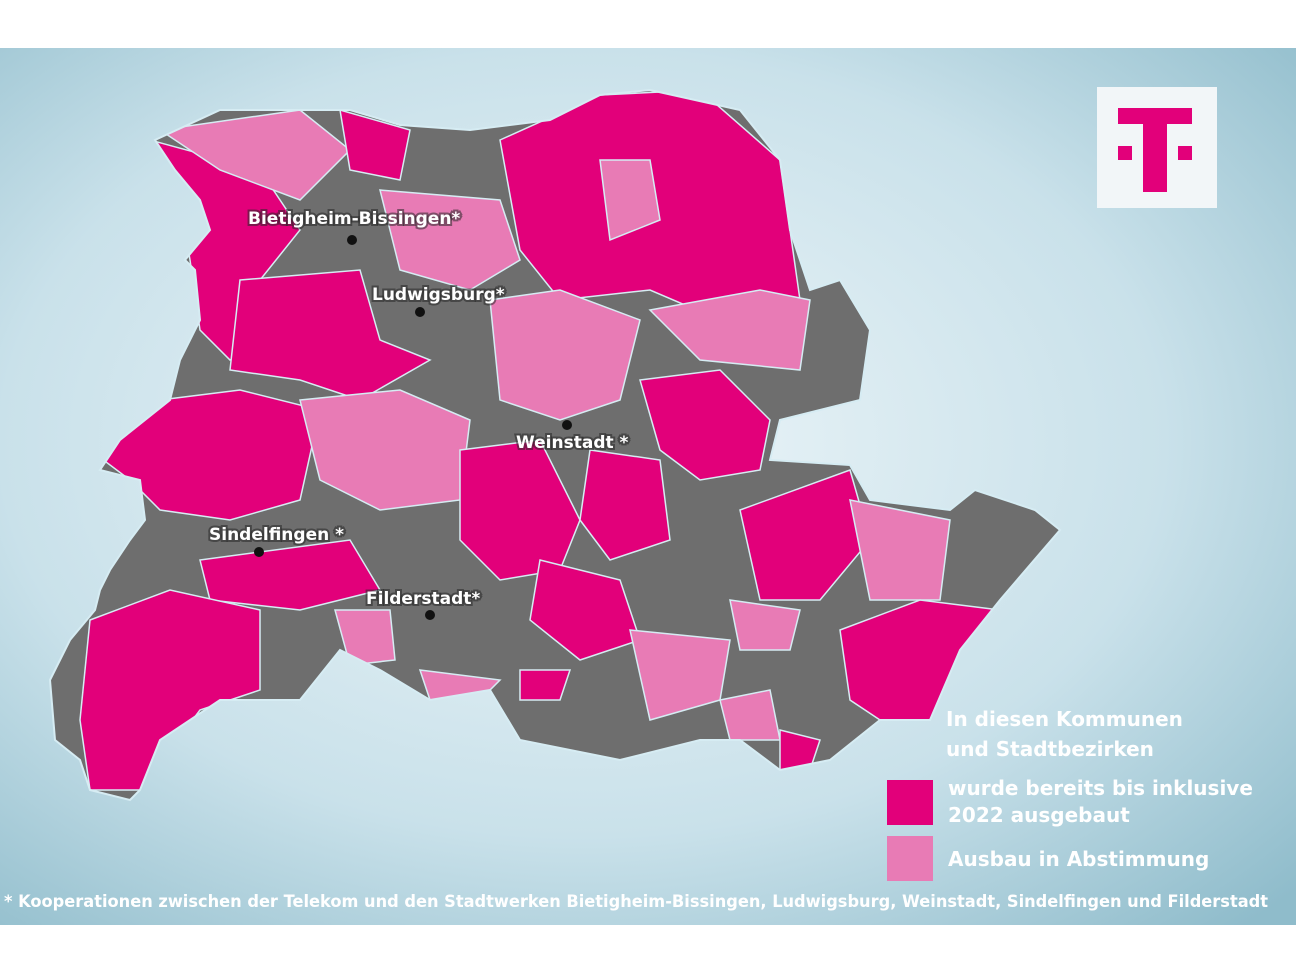  What do you see at coordinates (1078, 859) in the screenshot?
I see `legend-label: Ausbau in Abstimmung` at bounding box center [1078, 859].